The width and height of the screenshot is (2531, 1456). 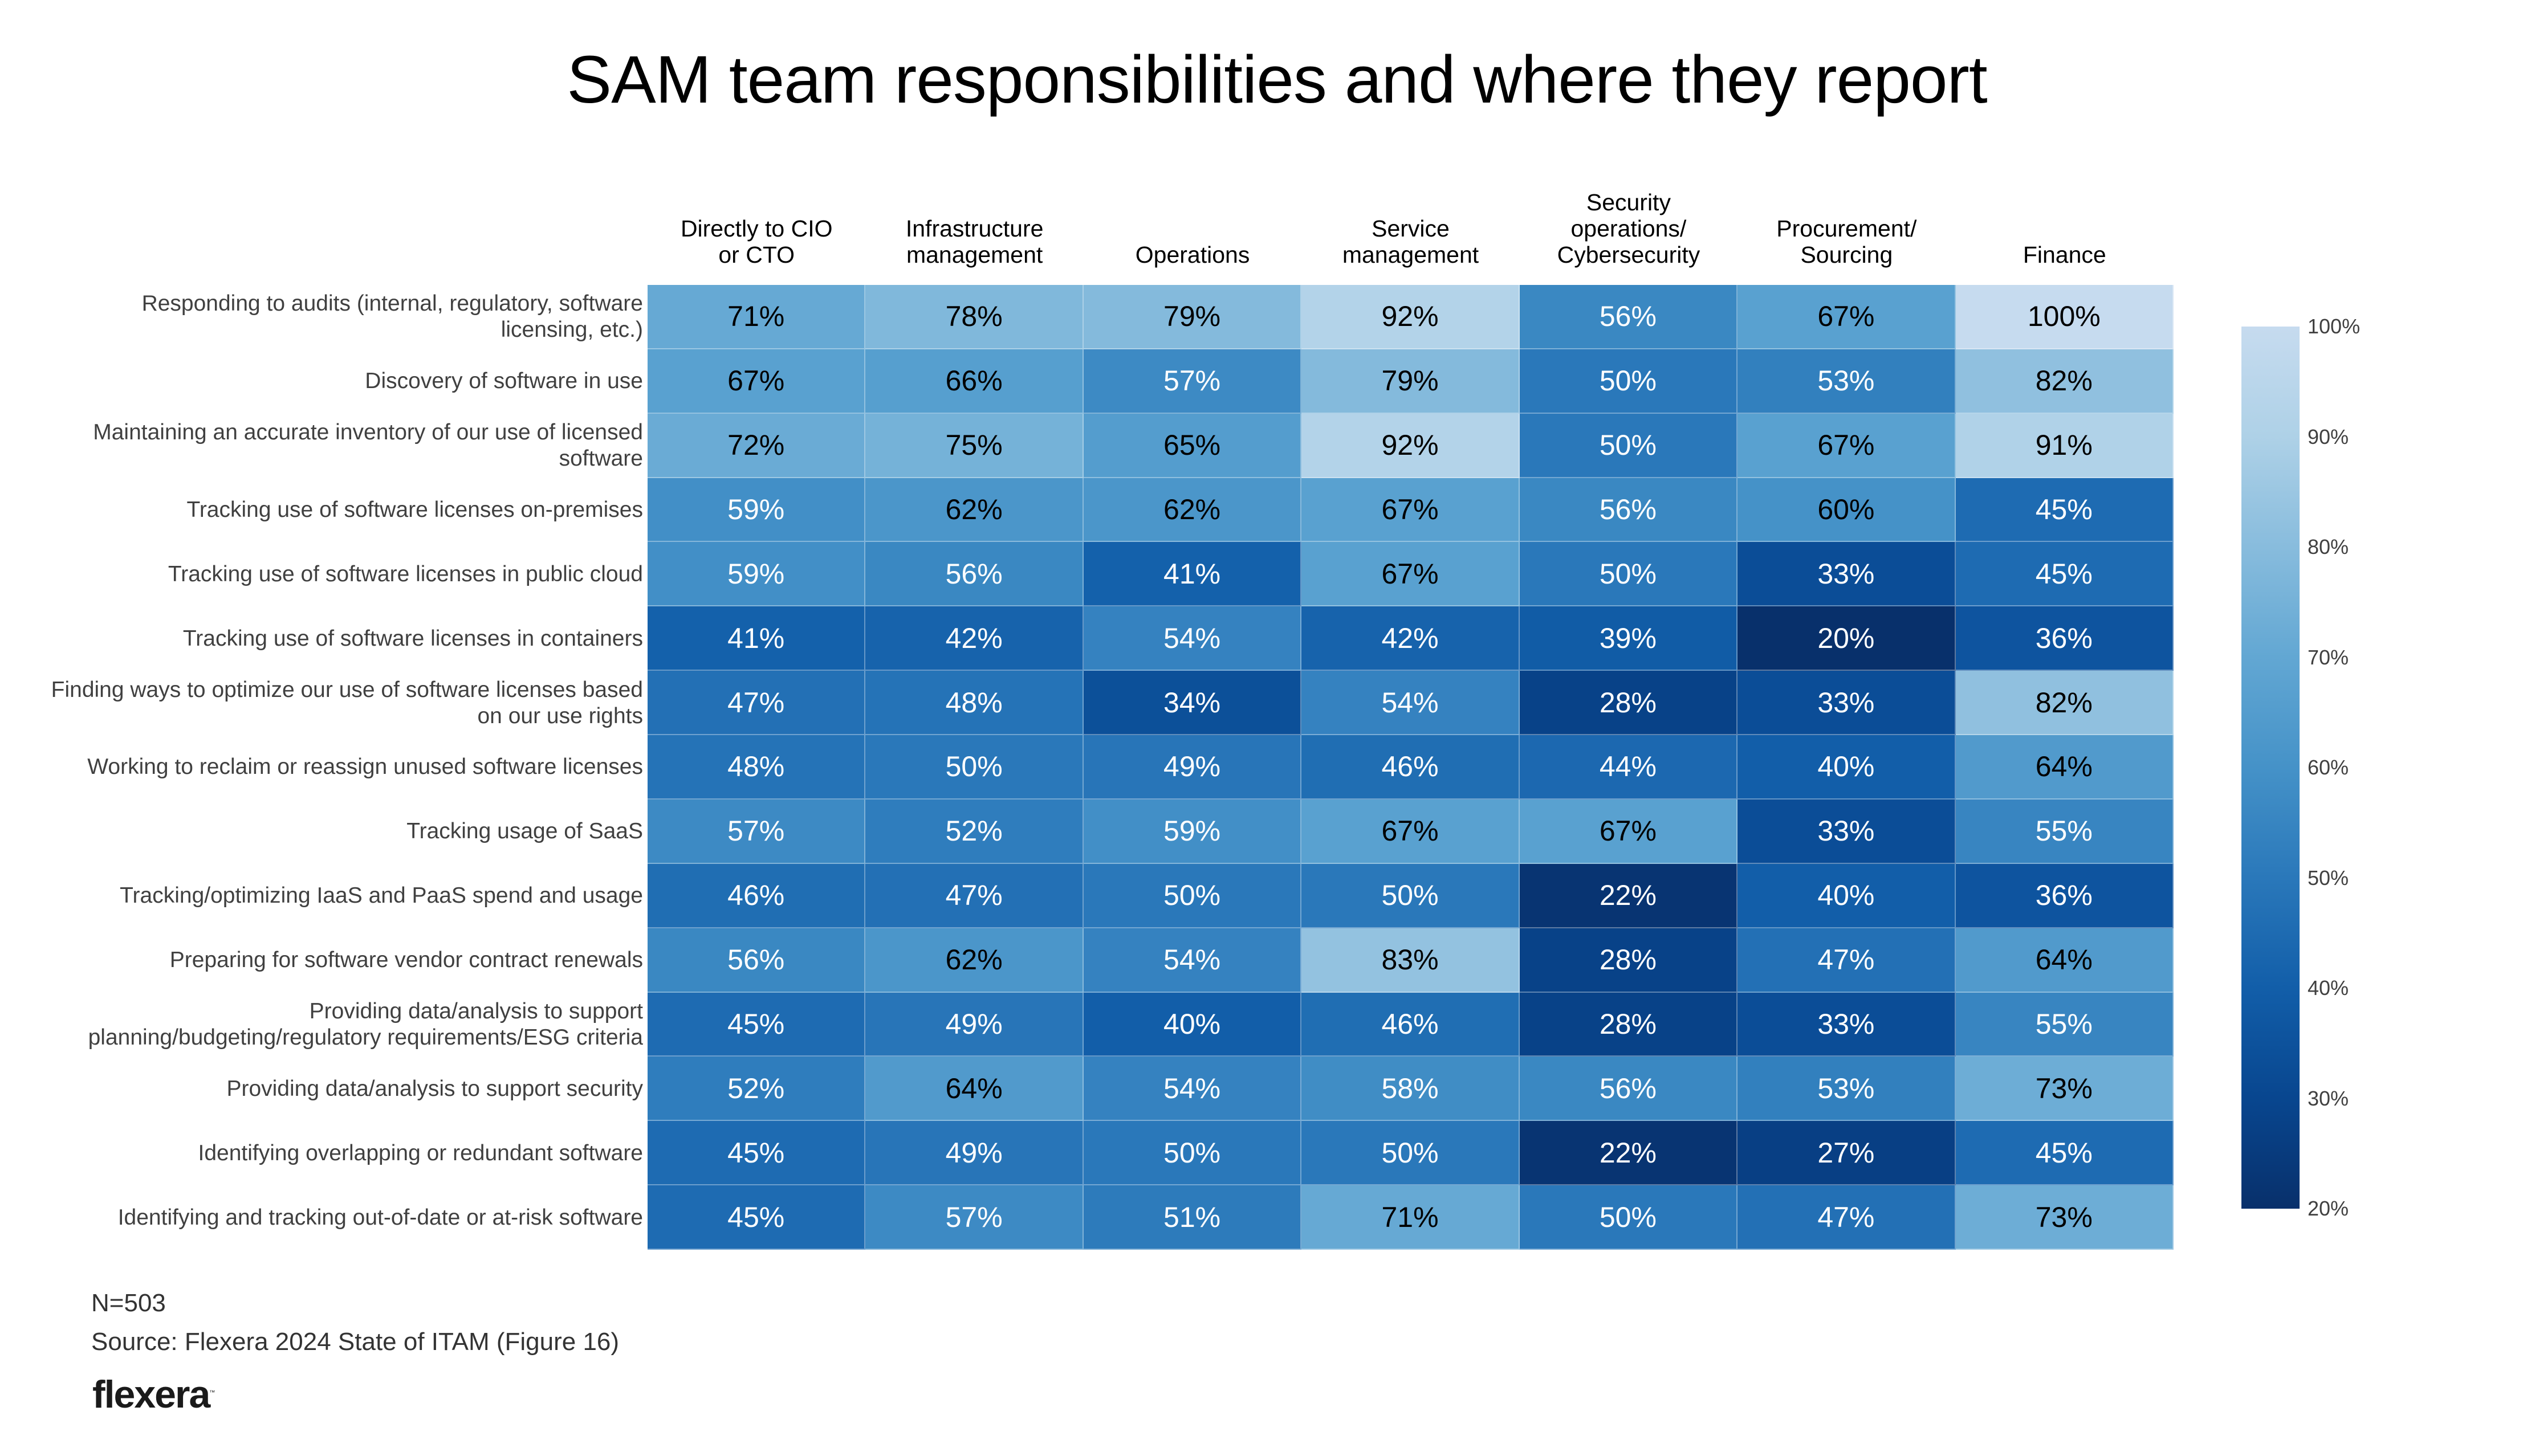 I want to click on flexera-logo: flexera™, so click(x=153, y=1394).